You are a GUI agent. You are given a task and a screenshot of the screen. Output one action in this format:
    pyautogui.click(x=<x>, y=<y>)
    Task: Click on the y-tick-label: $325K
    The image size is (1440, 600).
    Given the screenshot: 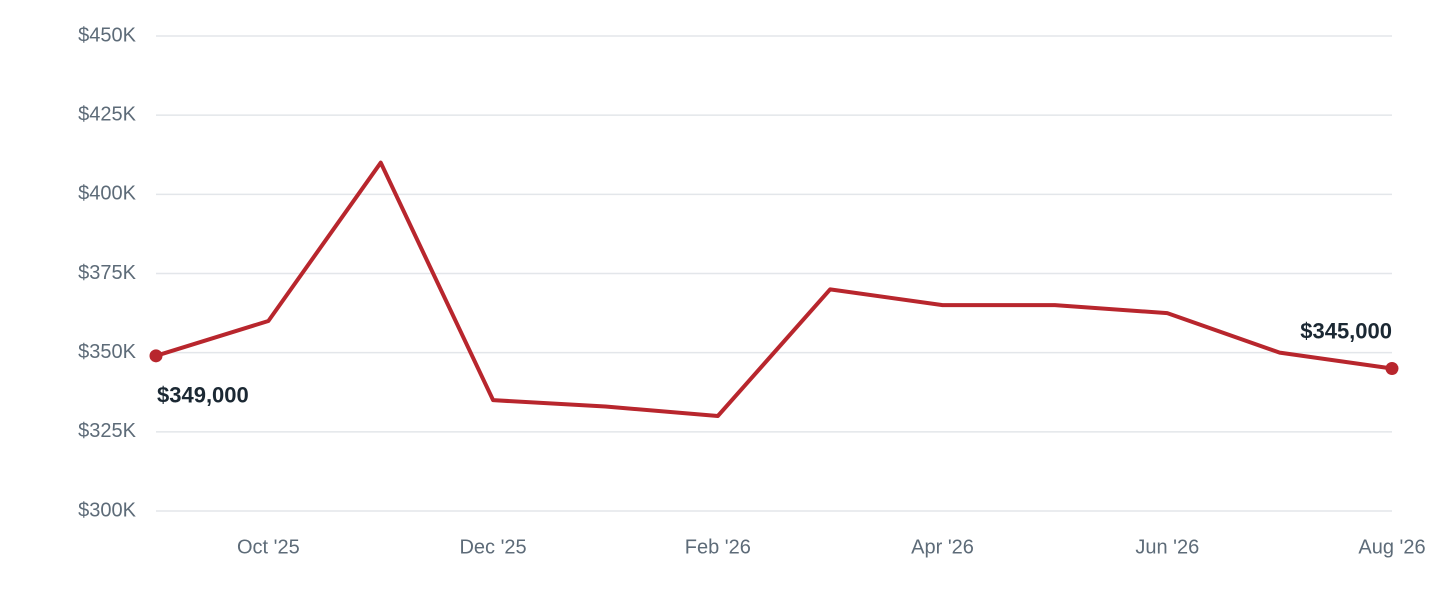 What is the action you would take?
    pyautogui.click(x=107, y=431)
    